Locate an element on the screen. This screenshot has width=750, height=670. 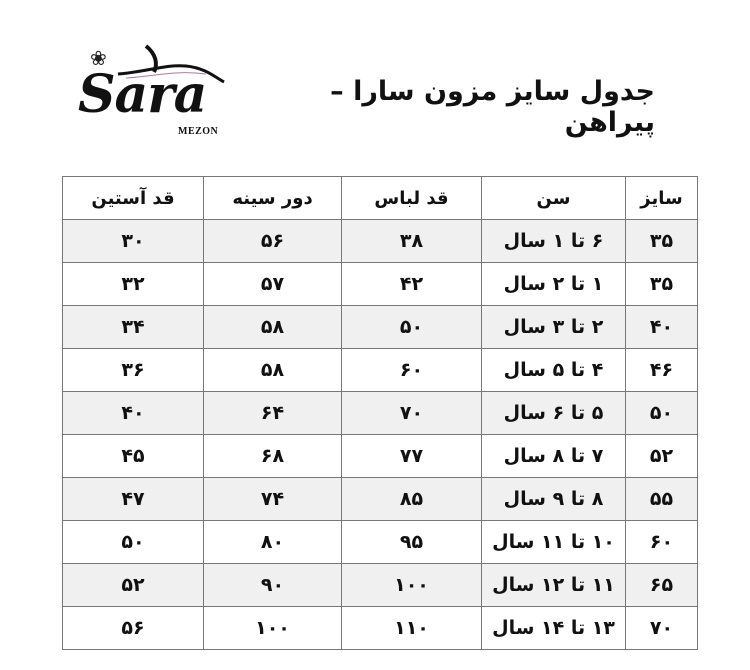
rose-icon: ❀ is located at coordinates (98, 58).